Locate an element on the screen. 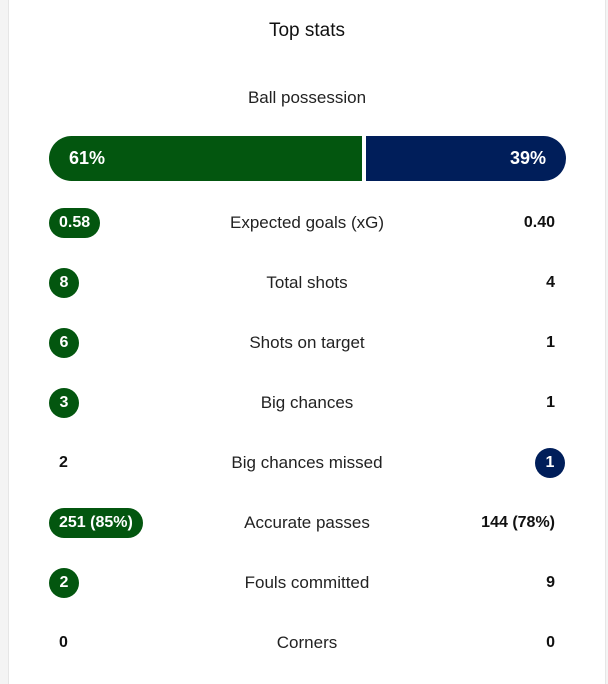  stat-label: Accurate passes is located at coordinates (307, 522).